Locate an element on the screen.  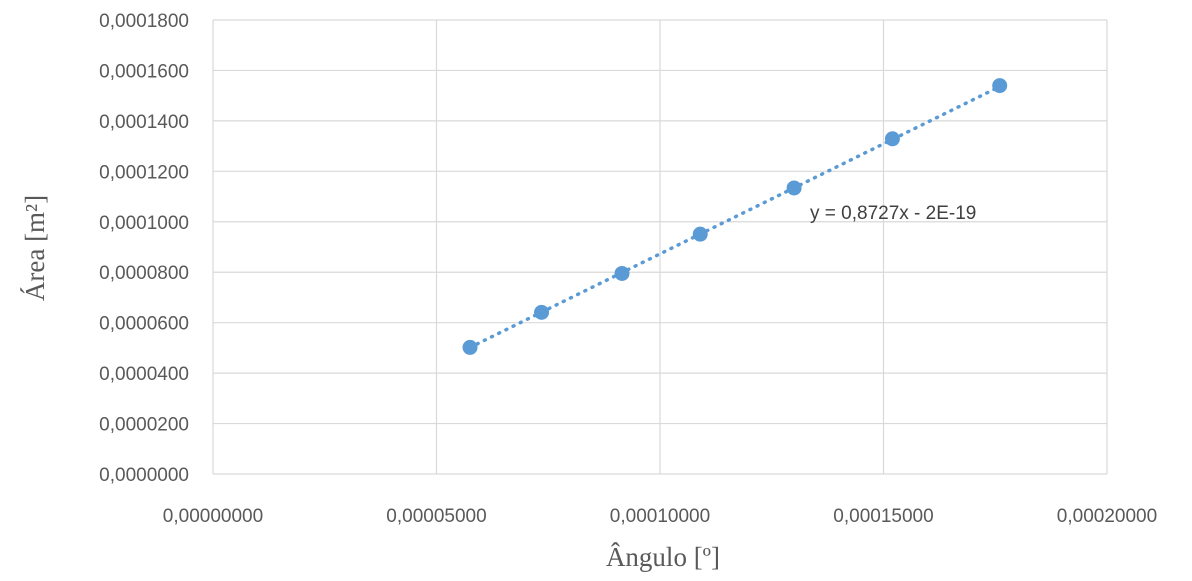
y-tick-label: 0,0001000 is located at coordinates (144, 223).